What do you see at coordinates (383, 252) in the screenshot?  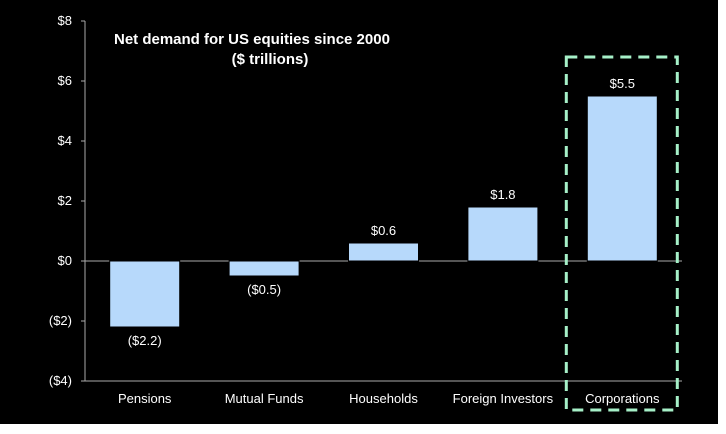 I see `bar-households` at bounding box center [383, 252].